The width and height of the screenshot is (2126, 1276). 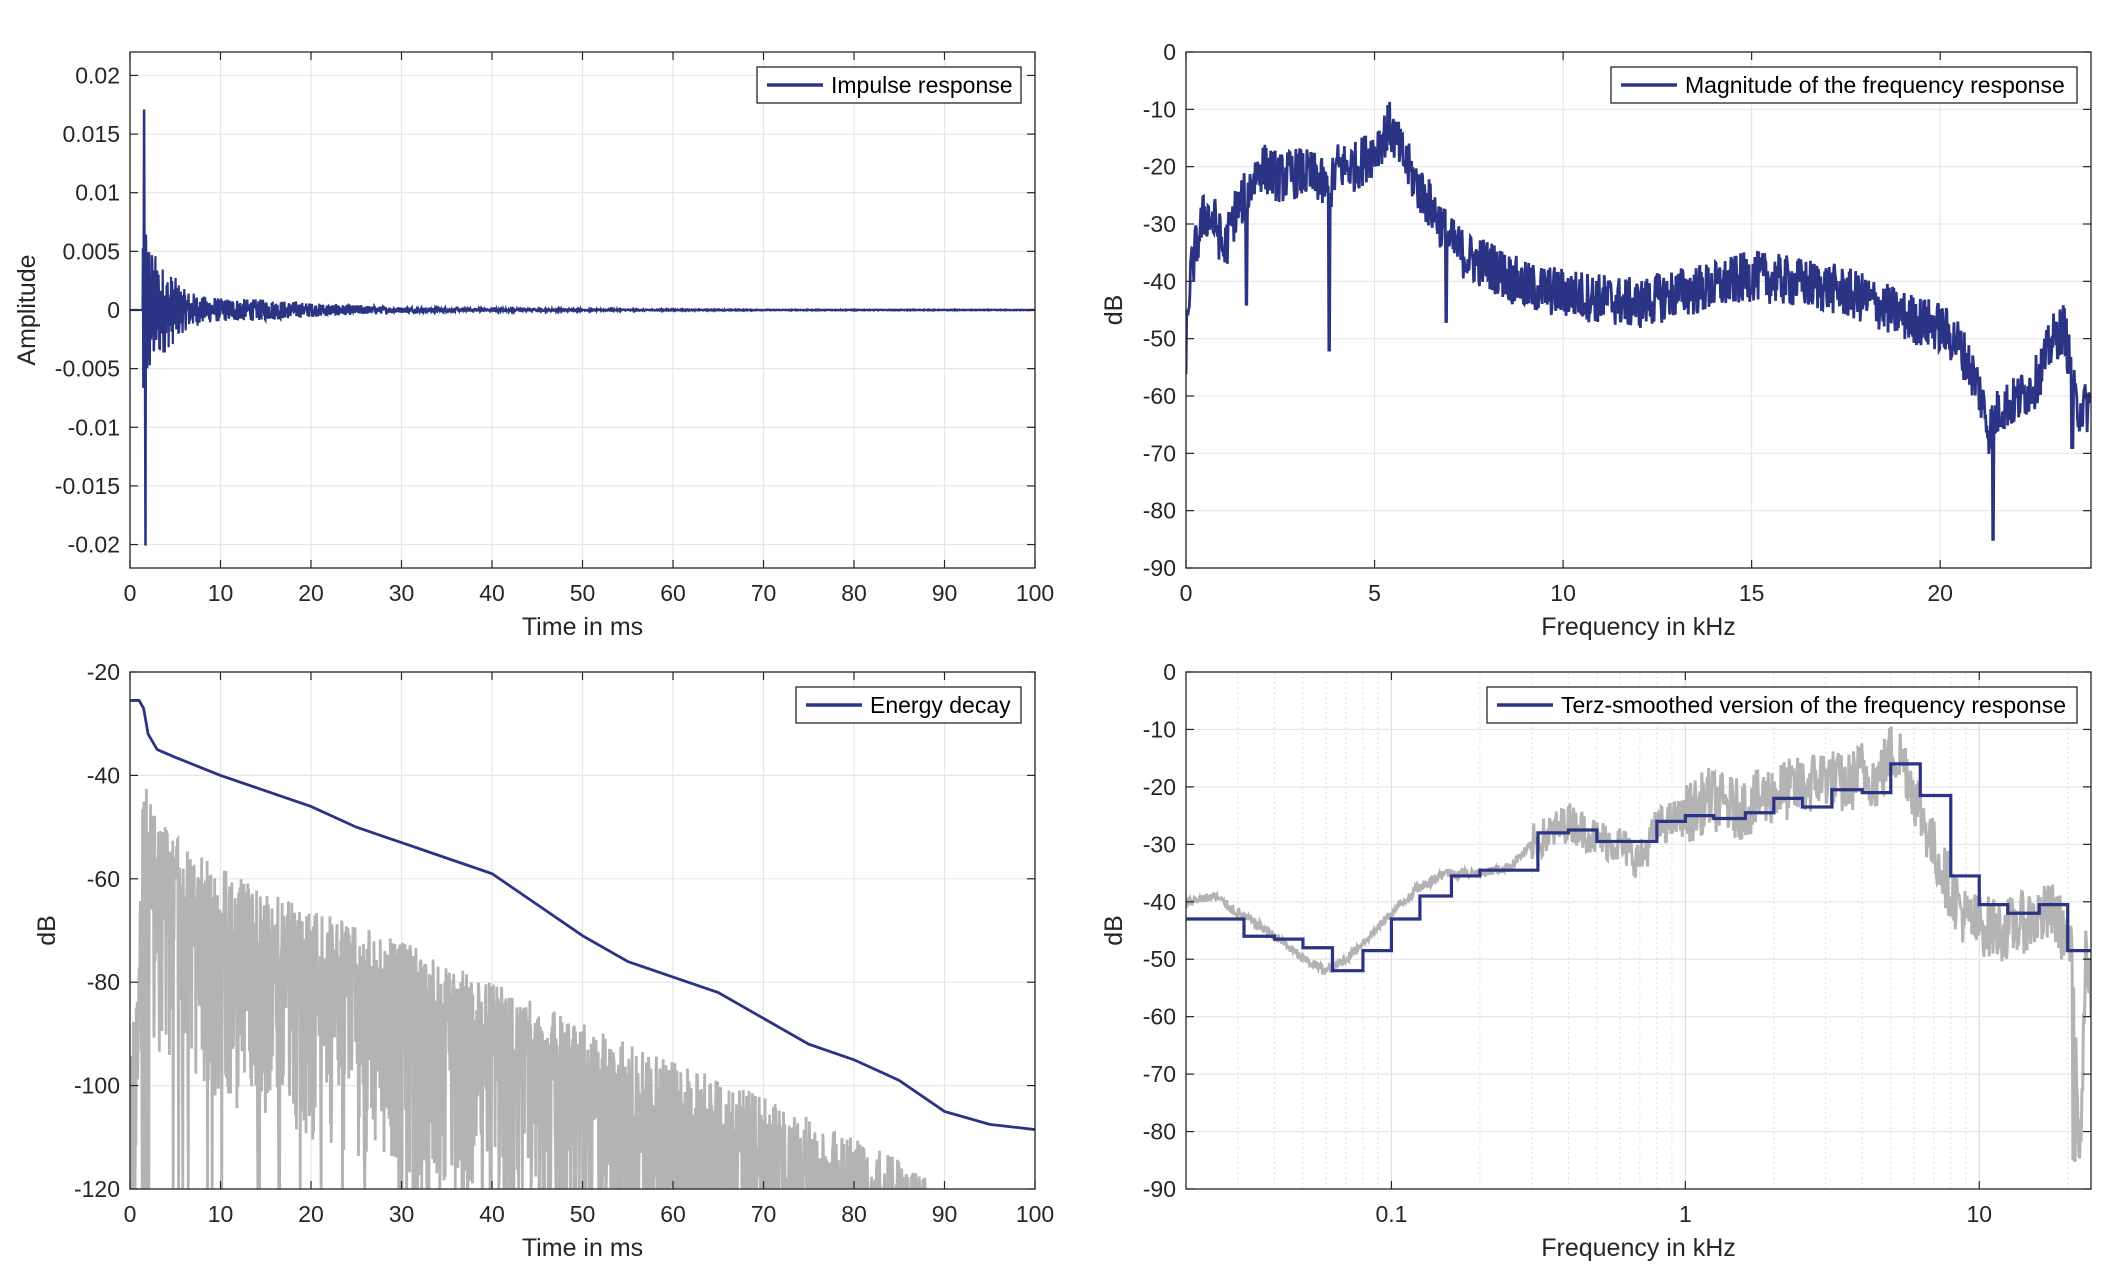 I want to click on x-tick-label: 90, so click(x=945, y=1214).